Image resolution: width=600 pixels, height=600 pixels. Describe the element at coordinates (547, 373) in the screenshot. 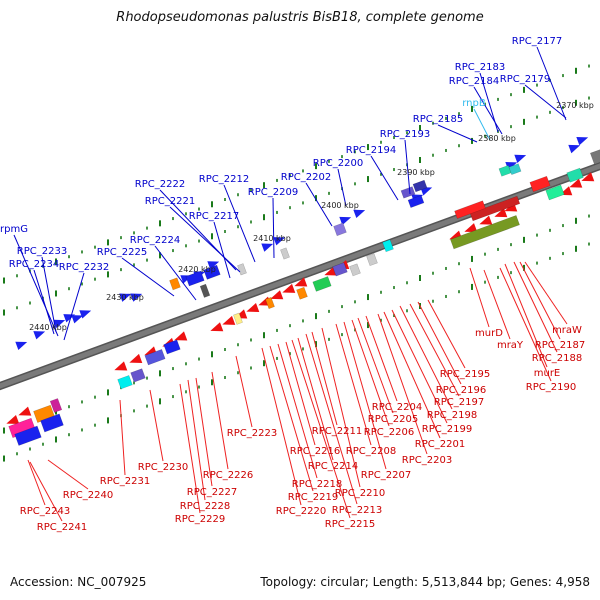

I see `gene-label-bottom: murE` at that location.